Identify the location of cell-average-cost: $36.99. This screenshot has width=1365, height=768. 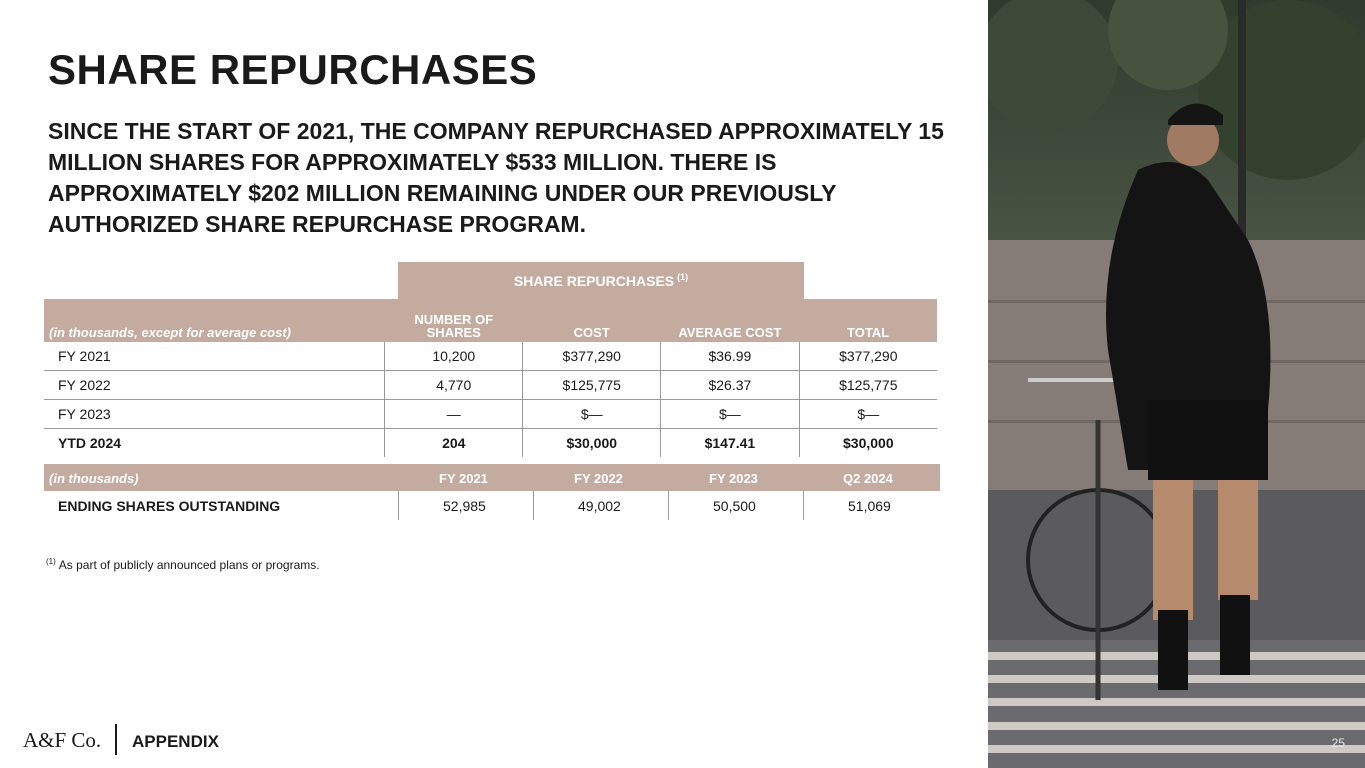
(730, 356).